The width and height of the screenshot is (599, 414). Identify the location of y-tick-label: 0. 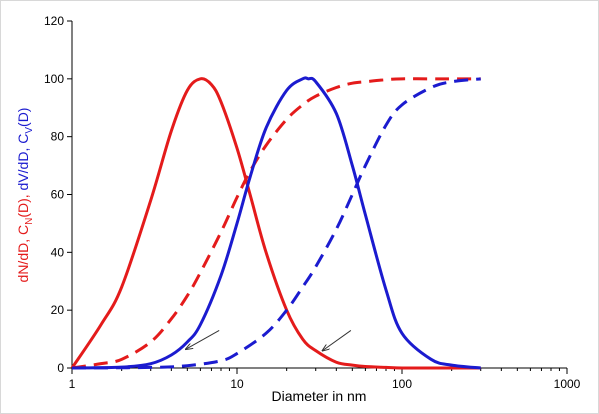
(60, 368).